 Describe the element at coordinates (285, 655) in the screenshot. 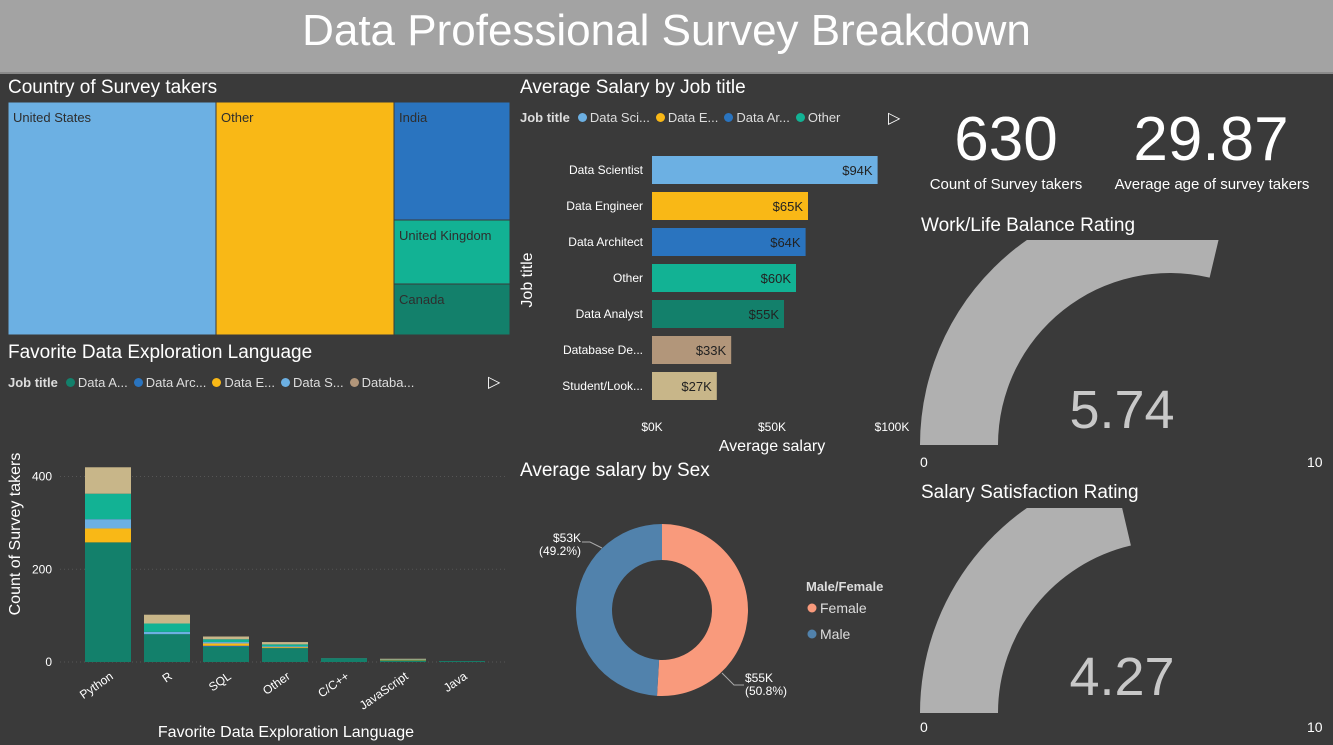

I see `lang-bar-other-data-a` at that location.